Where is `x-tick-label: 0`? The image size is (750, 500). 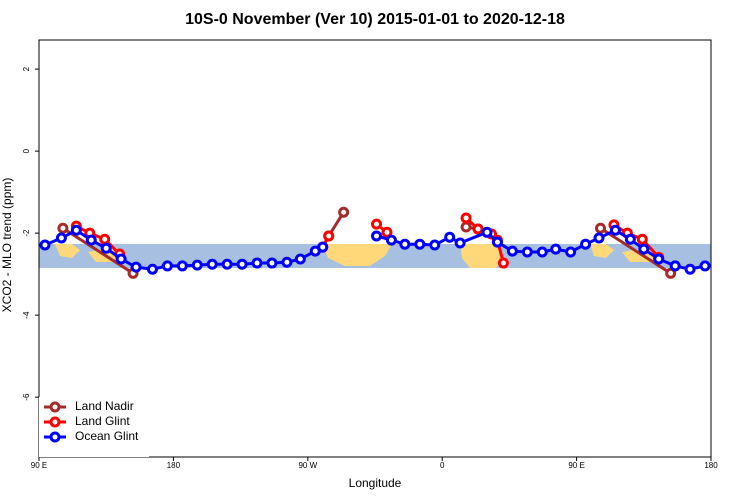 x-tick-label: 0 is located at coordinates (442, 465).